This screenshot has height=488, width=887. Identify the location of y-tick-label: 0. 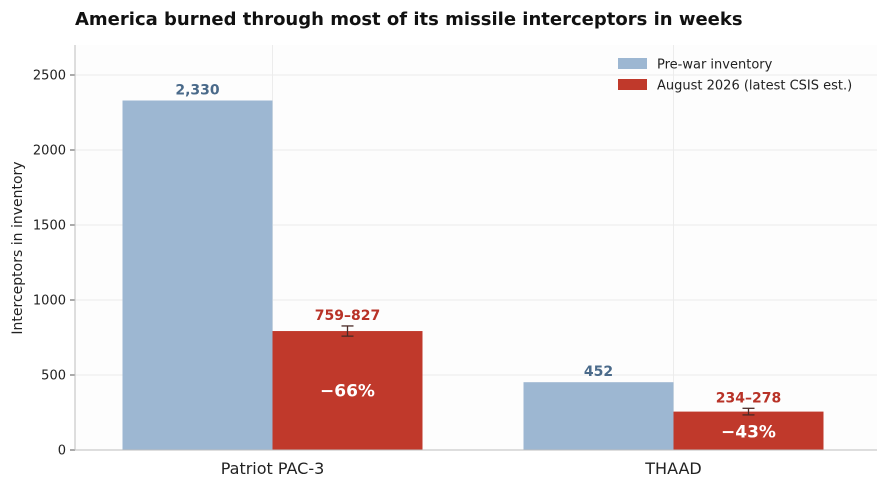
(62, 451).